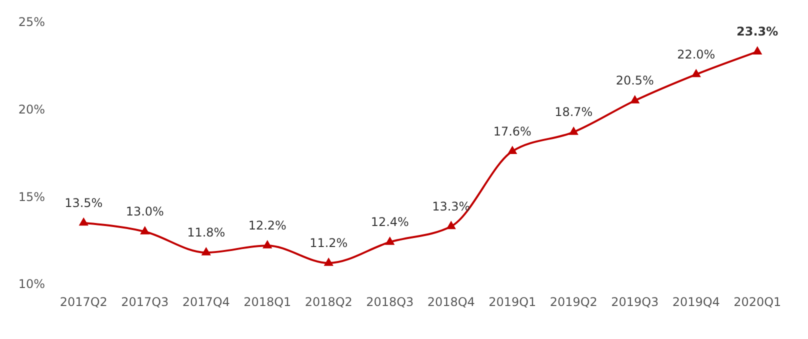  I want to click on x-tick-label: 2018Q1, so click(268, 302).